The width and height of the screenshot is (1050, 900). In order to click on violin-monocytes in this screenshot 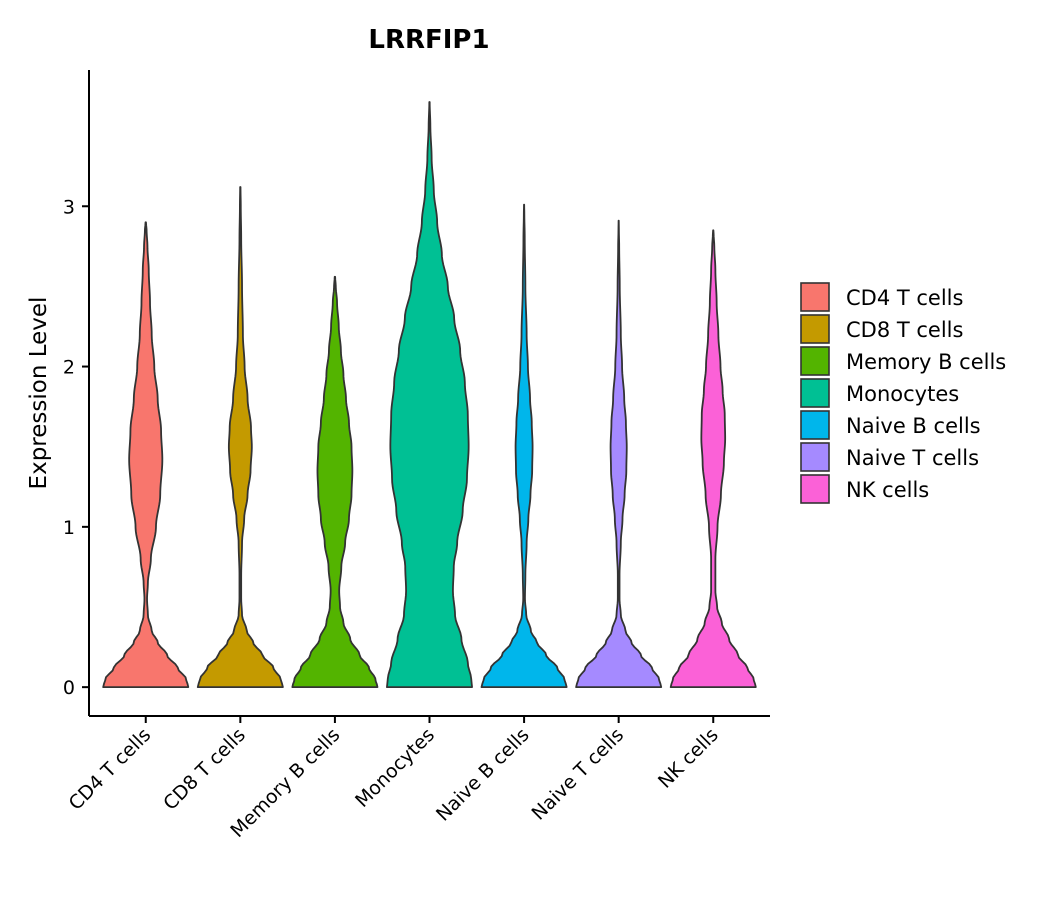, I will do `click(429, 395)`.